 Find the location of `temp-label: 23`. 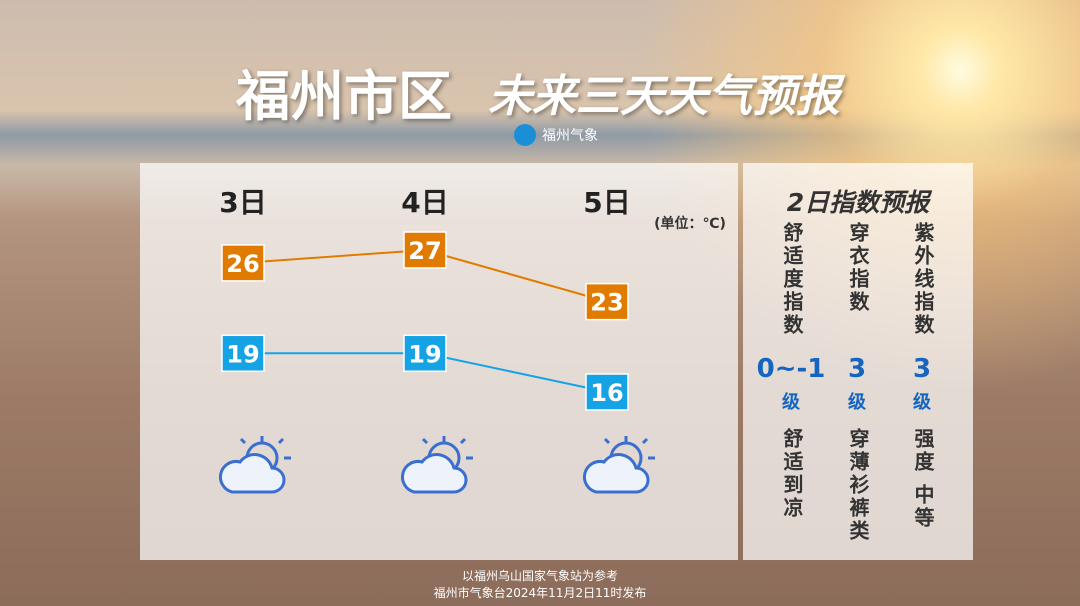

temp-label: 23 is located at coordinates (606, 303).